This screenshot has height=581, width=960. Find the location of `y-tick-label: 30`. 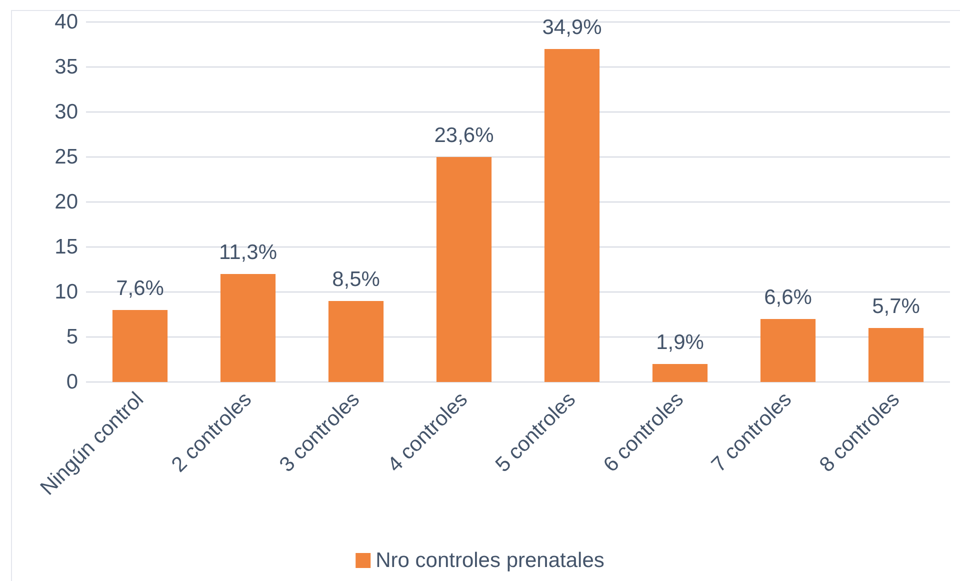

y-tick-label: 30 is located at coordinates (66, 112).